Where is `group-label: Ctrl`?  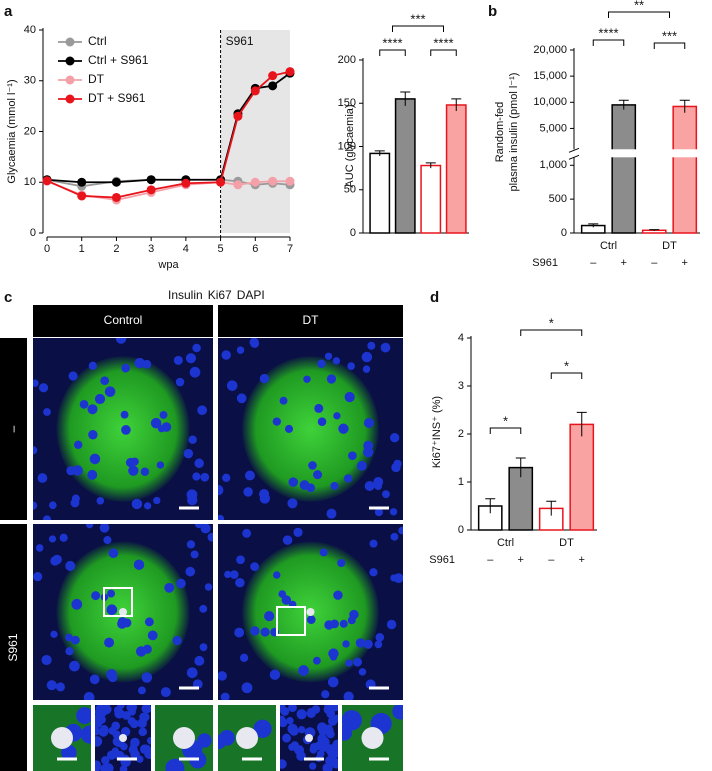
group-label: Ctrl is located at coordinates (505, 543).